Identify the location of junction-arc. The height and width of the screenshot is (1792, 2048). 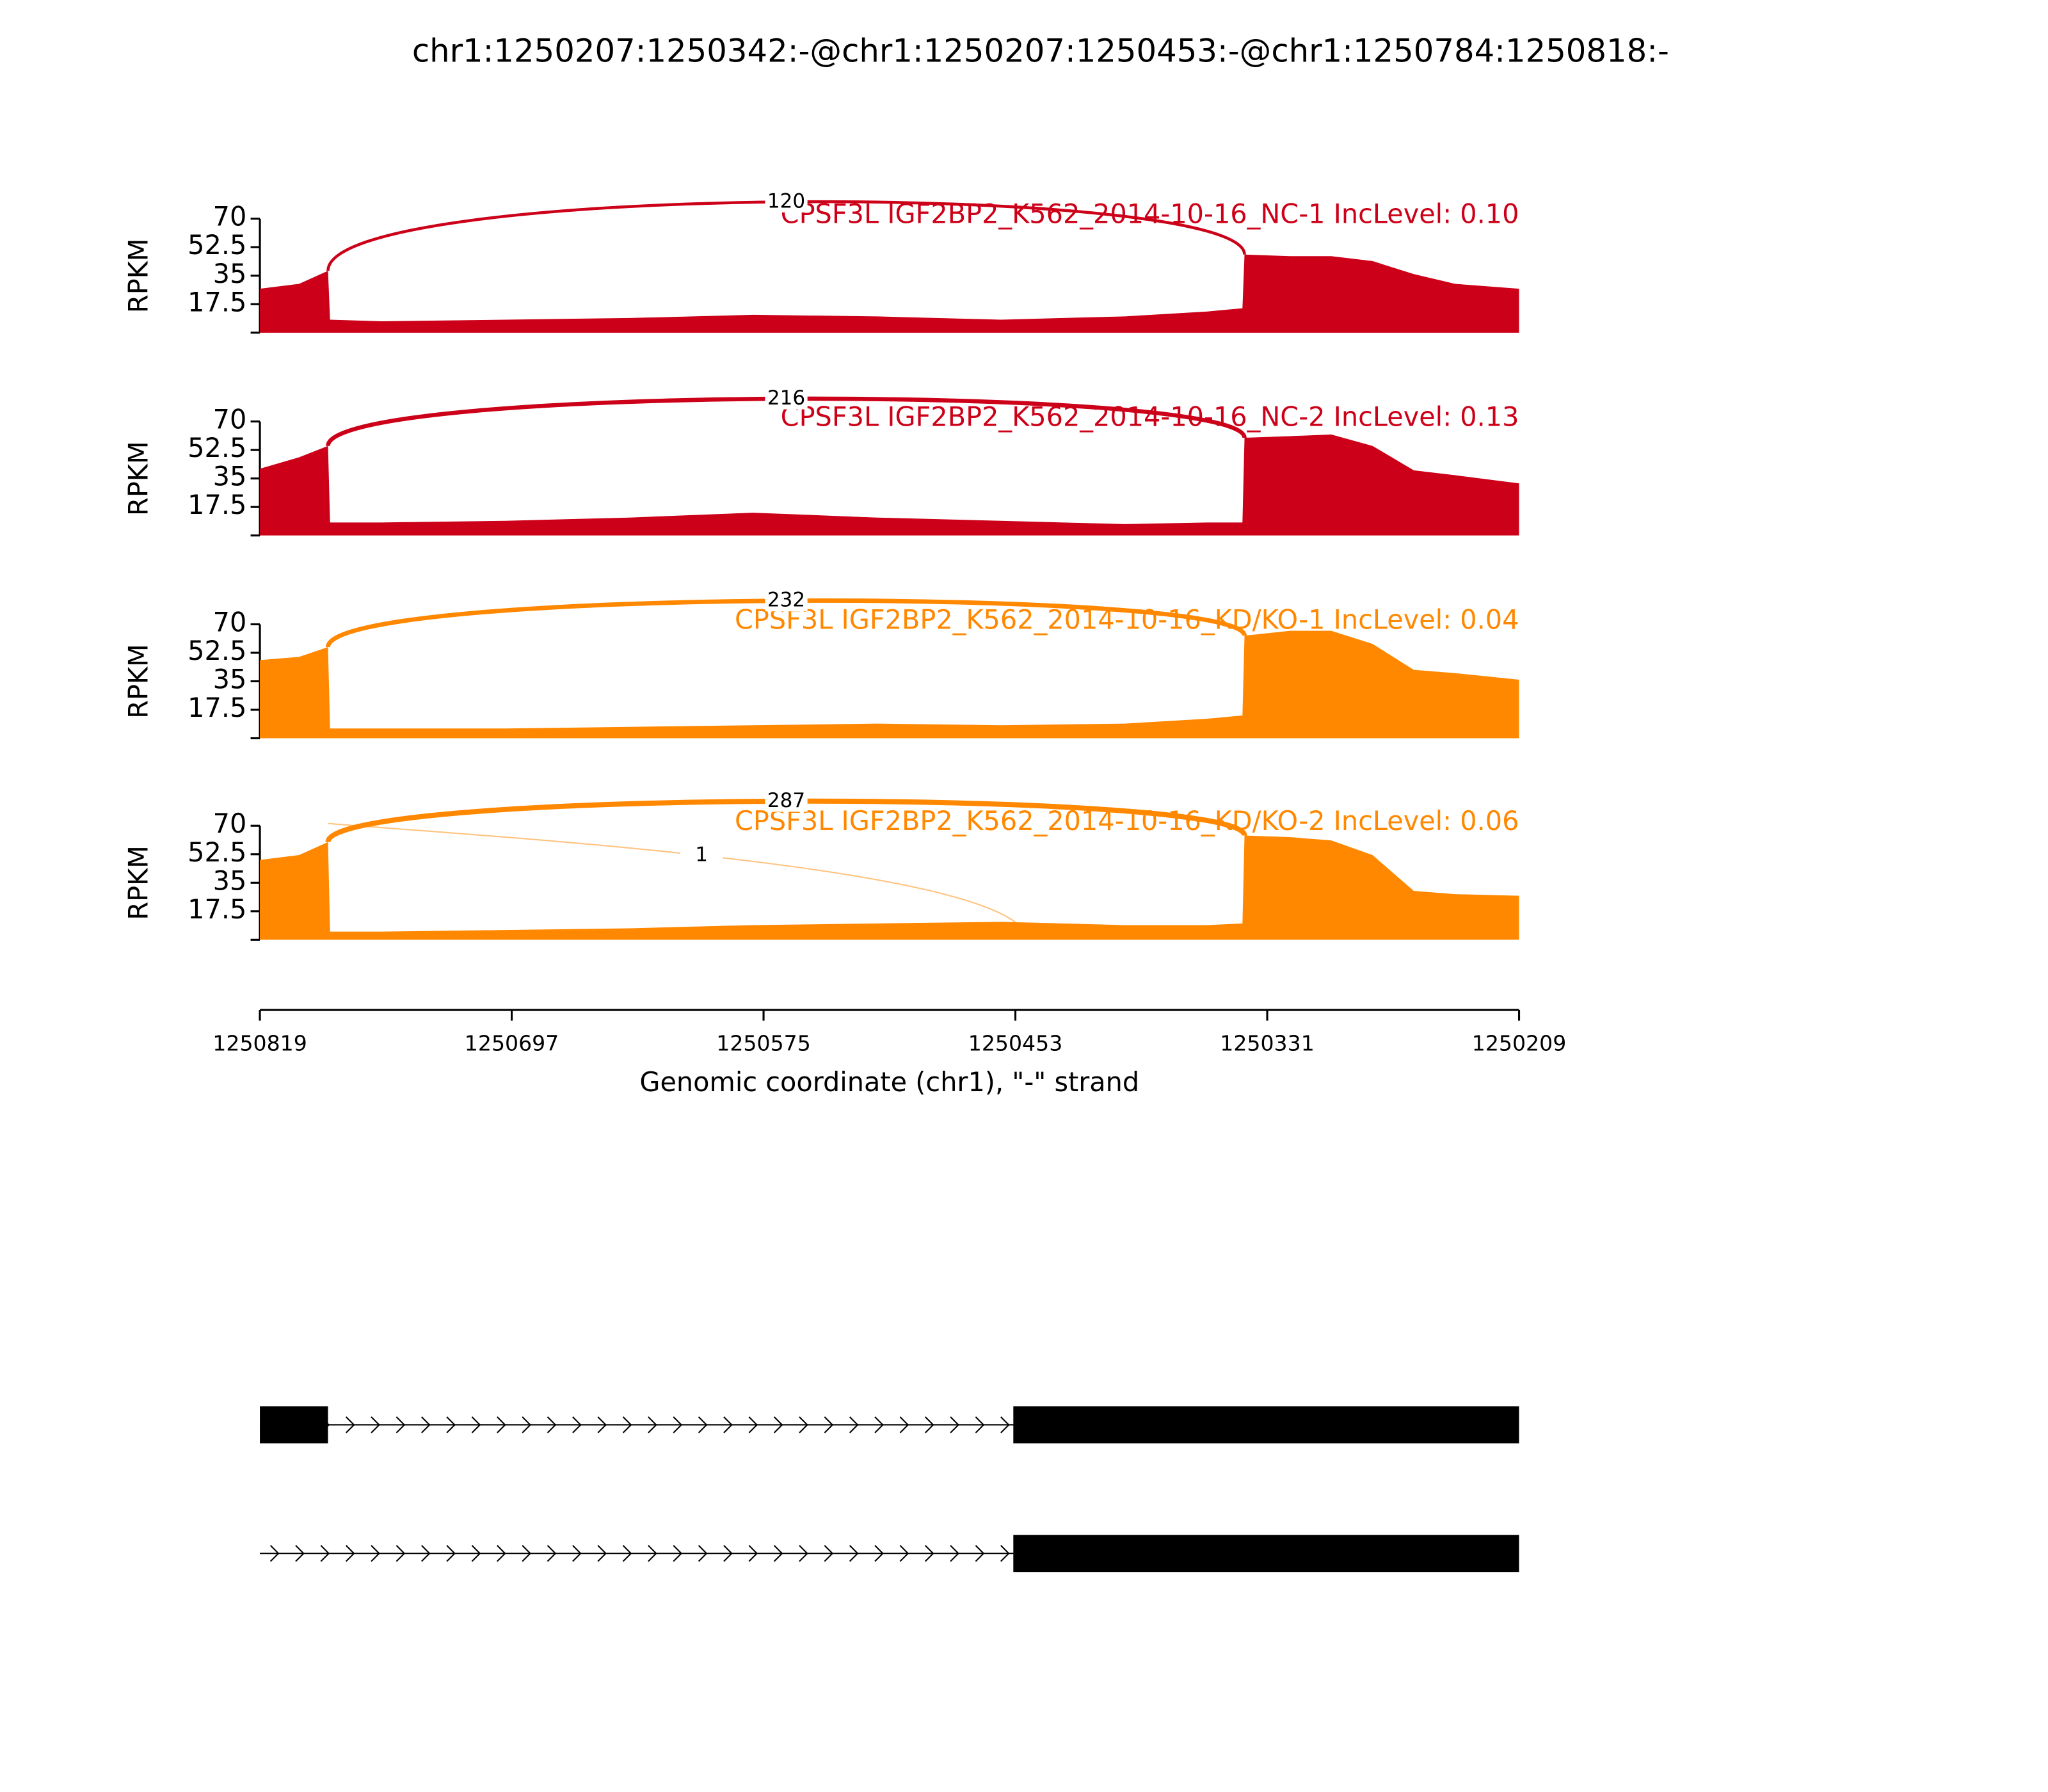
(672, 872).